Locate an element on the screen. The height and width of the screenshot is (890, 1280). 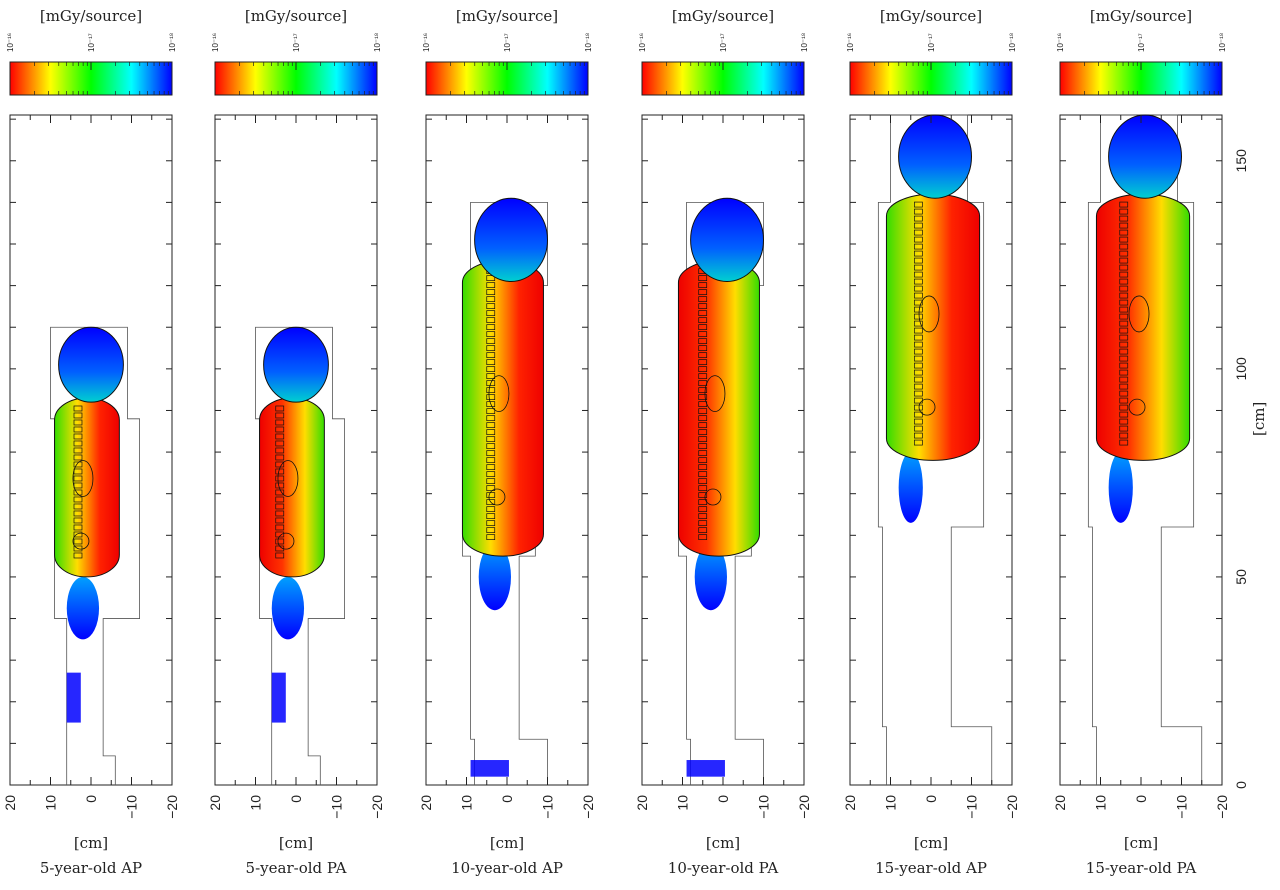
x-tick-label: 20 is located at coordinates (1060, 803).